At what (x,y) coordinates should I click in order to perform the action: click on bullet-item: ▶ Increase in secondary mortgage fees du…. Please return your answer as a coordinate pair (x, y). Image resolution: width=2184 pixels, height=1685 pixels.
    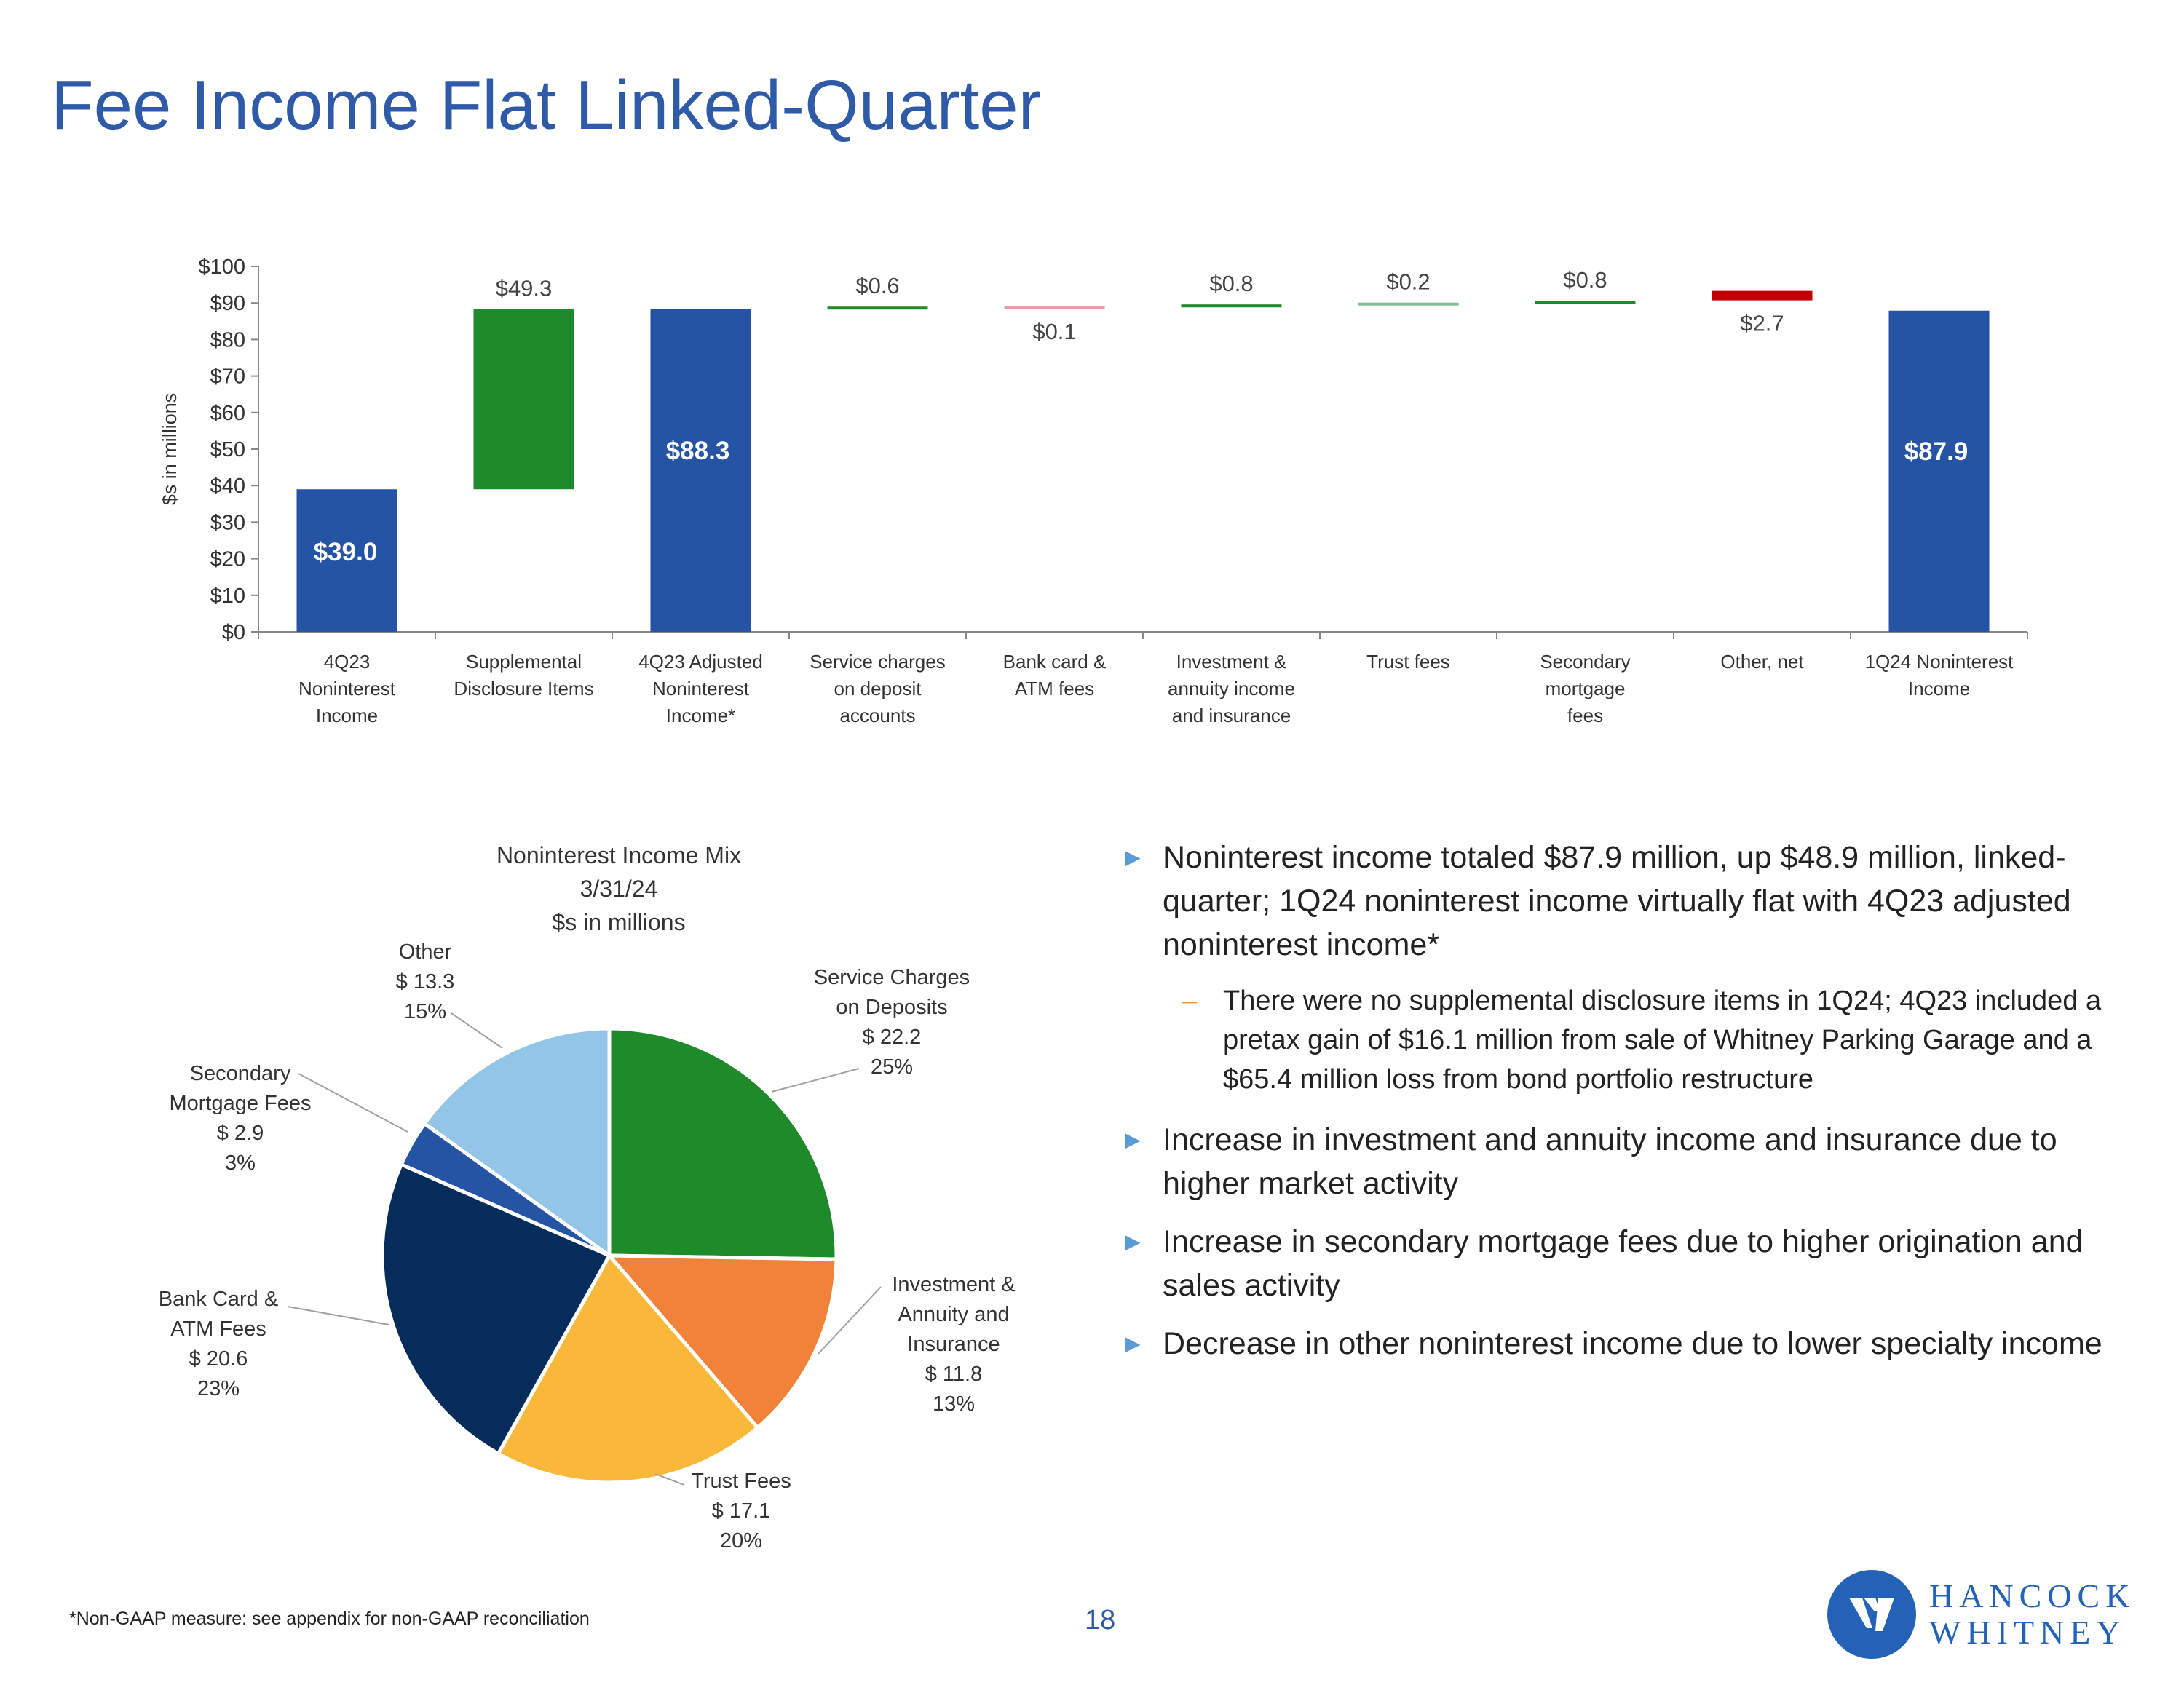
    Looking at the image, I should click on (1634, 1263).